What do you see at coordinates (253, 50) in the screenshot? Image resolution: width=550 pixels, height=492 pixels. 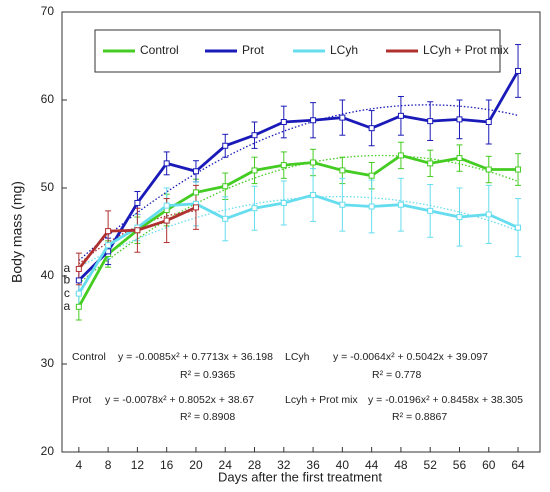 I see `legend-label: Prot` at bounding box center [253, 50].